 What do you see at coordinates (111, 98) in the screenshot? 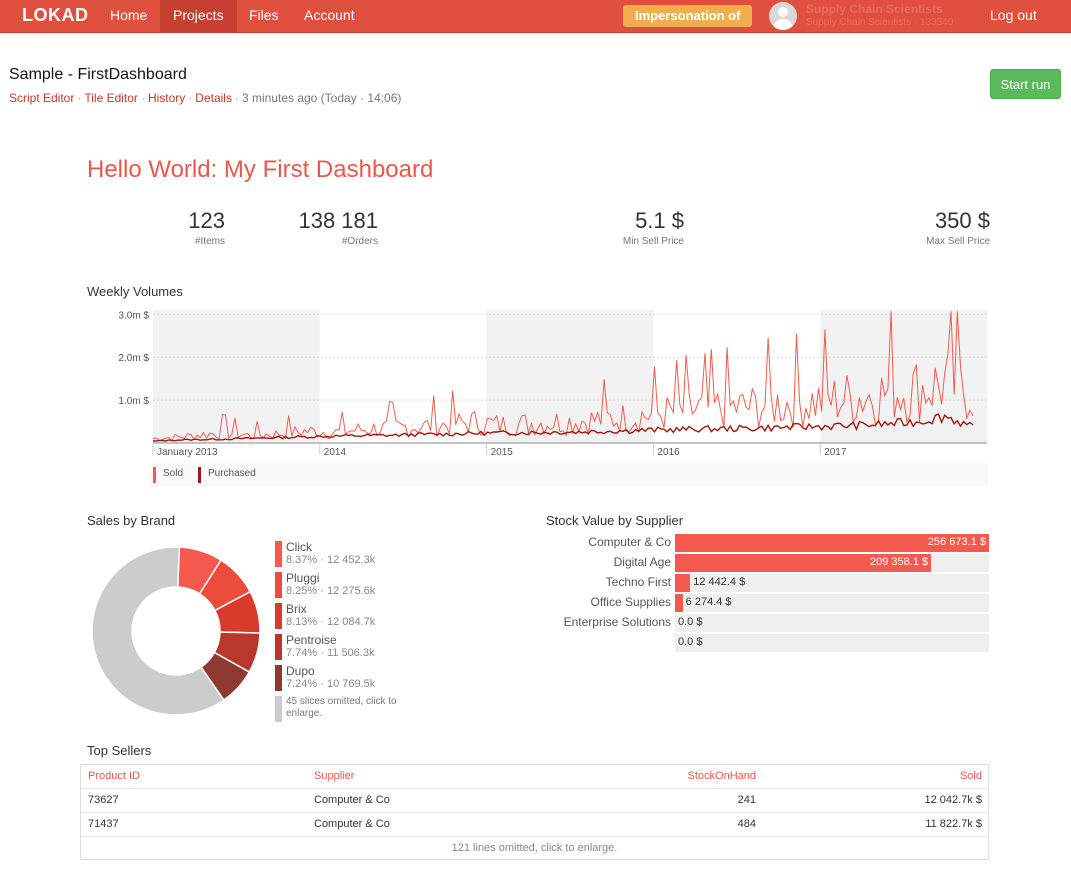
I see `tile-editor-link: Tile Editor` at bounding box center [111, 98].